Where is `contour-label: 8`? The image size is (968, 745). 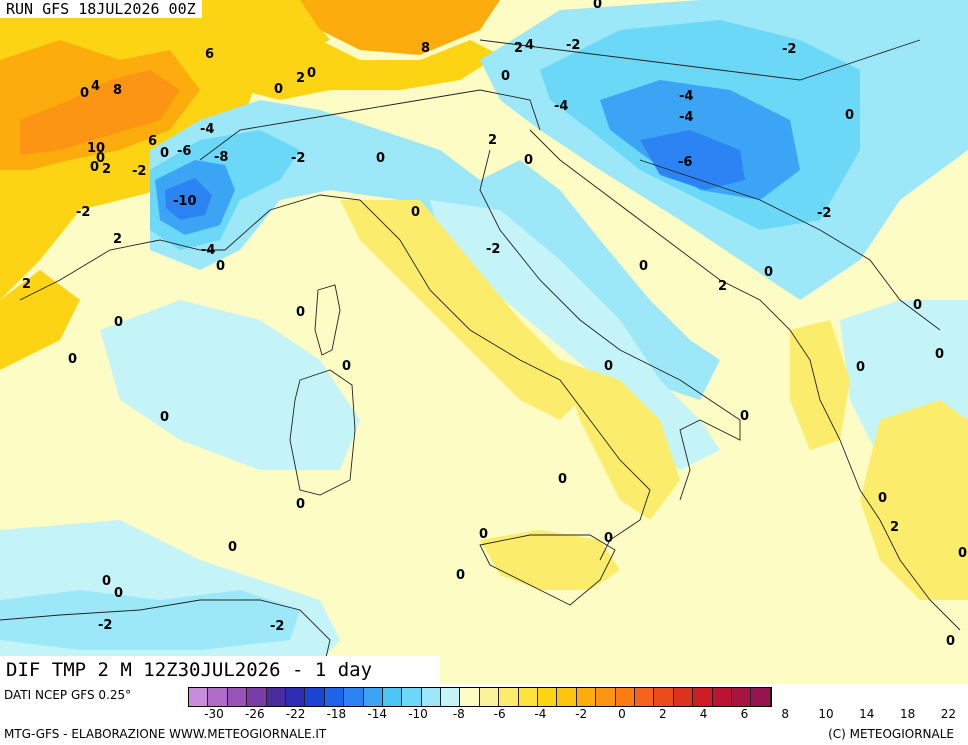
contour-label: 8 is located at coordinates (117, 90).